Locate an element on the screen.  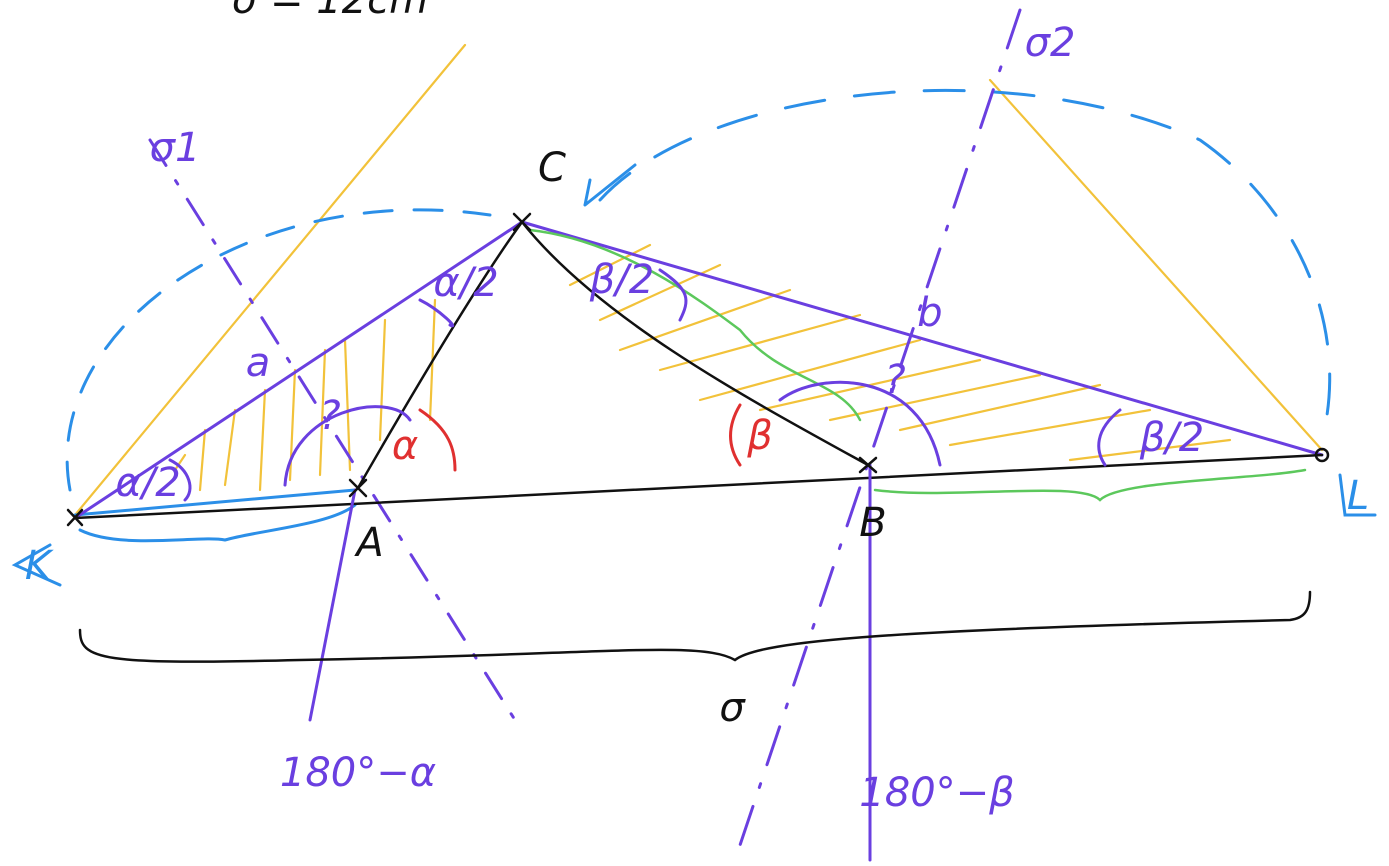
brace is located at coordinates (695, 626).